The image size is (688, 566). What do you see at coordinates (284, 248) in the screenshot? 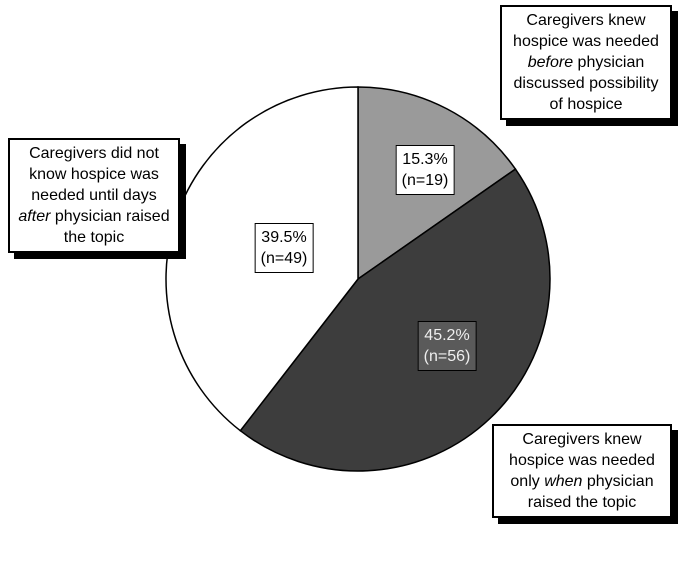
I see `data-label: 39.5% (n=49)` at bounding box center [284, 248].